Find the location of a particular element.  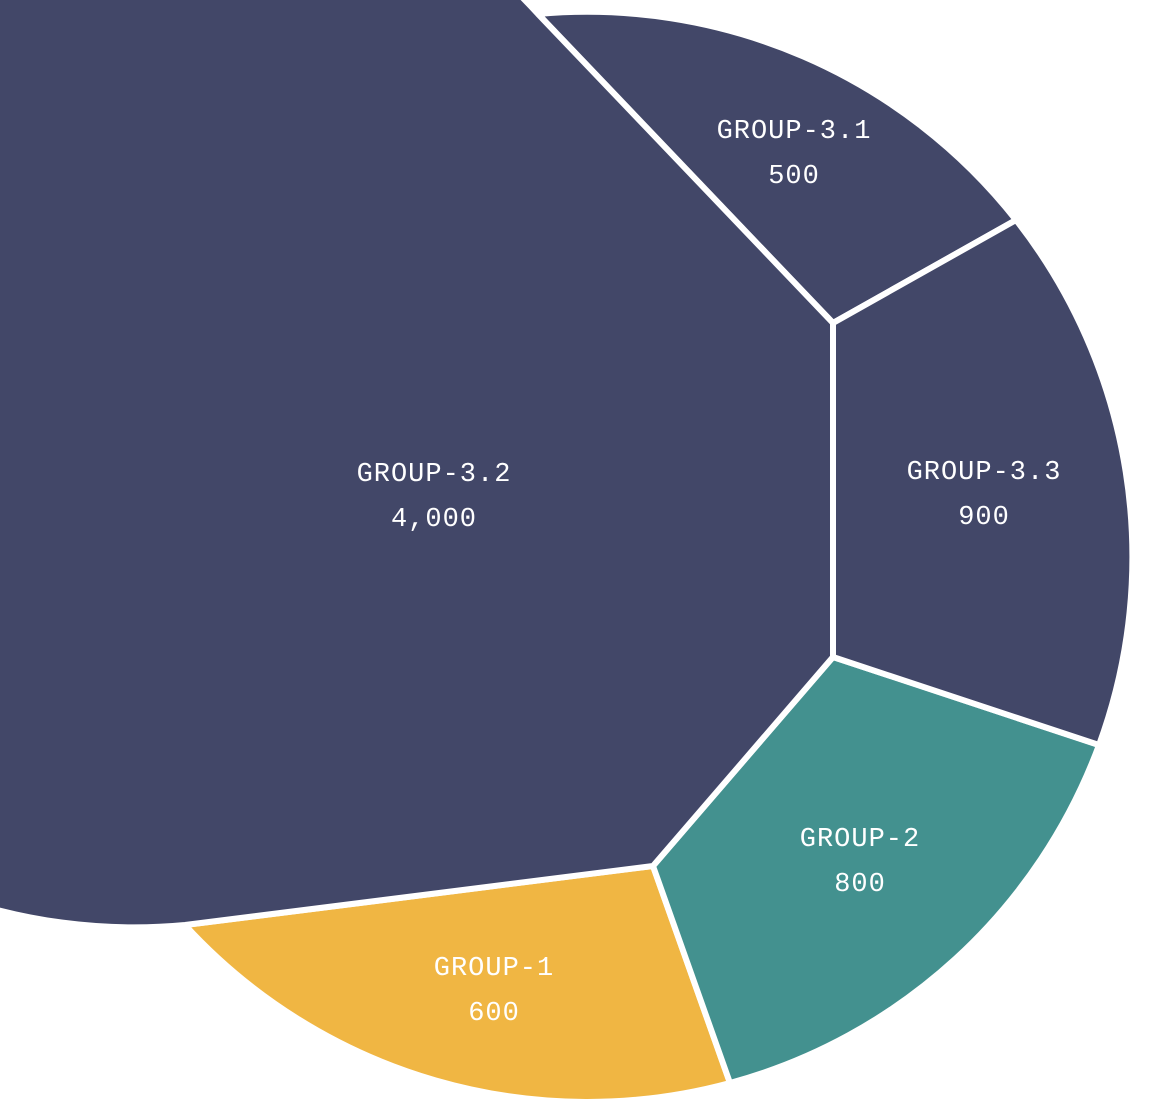

value-label: 4,000 is located at coordinates (434, 520).